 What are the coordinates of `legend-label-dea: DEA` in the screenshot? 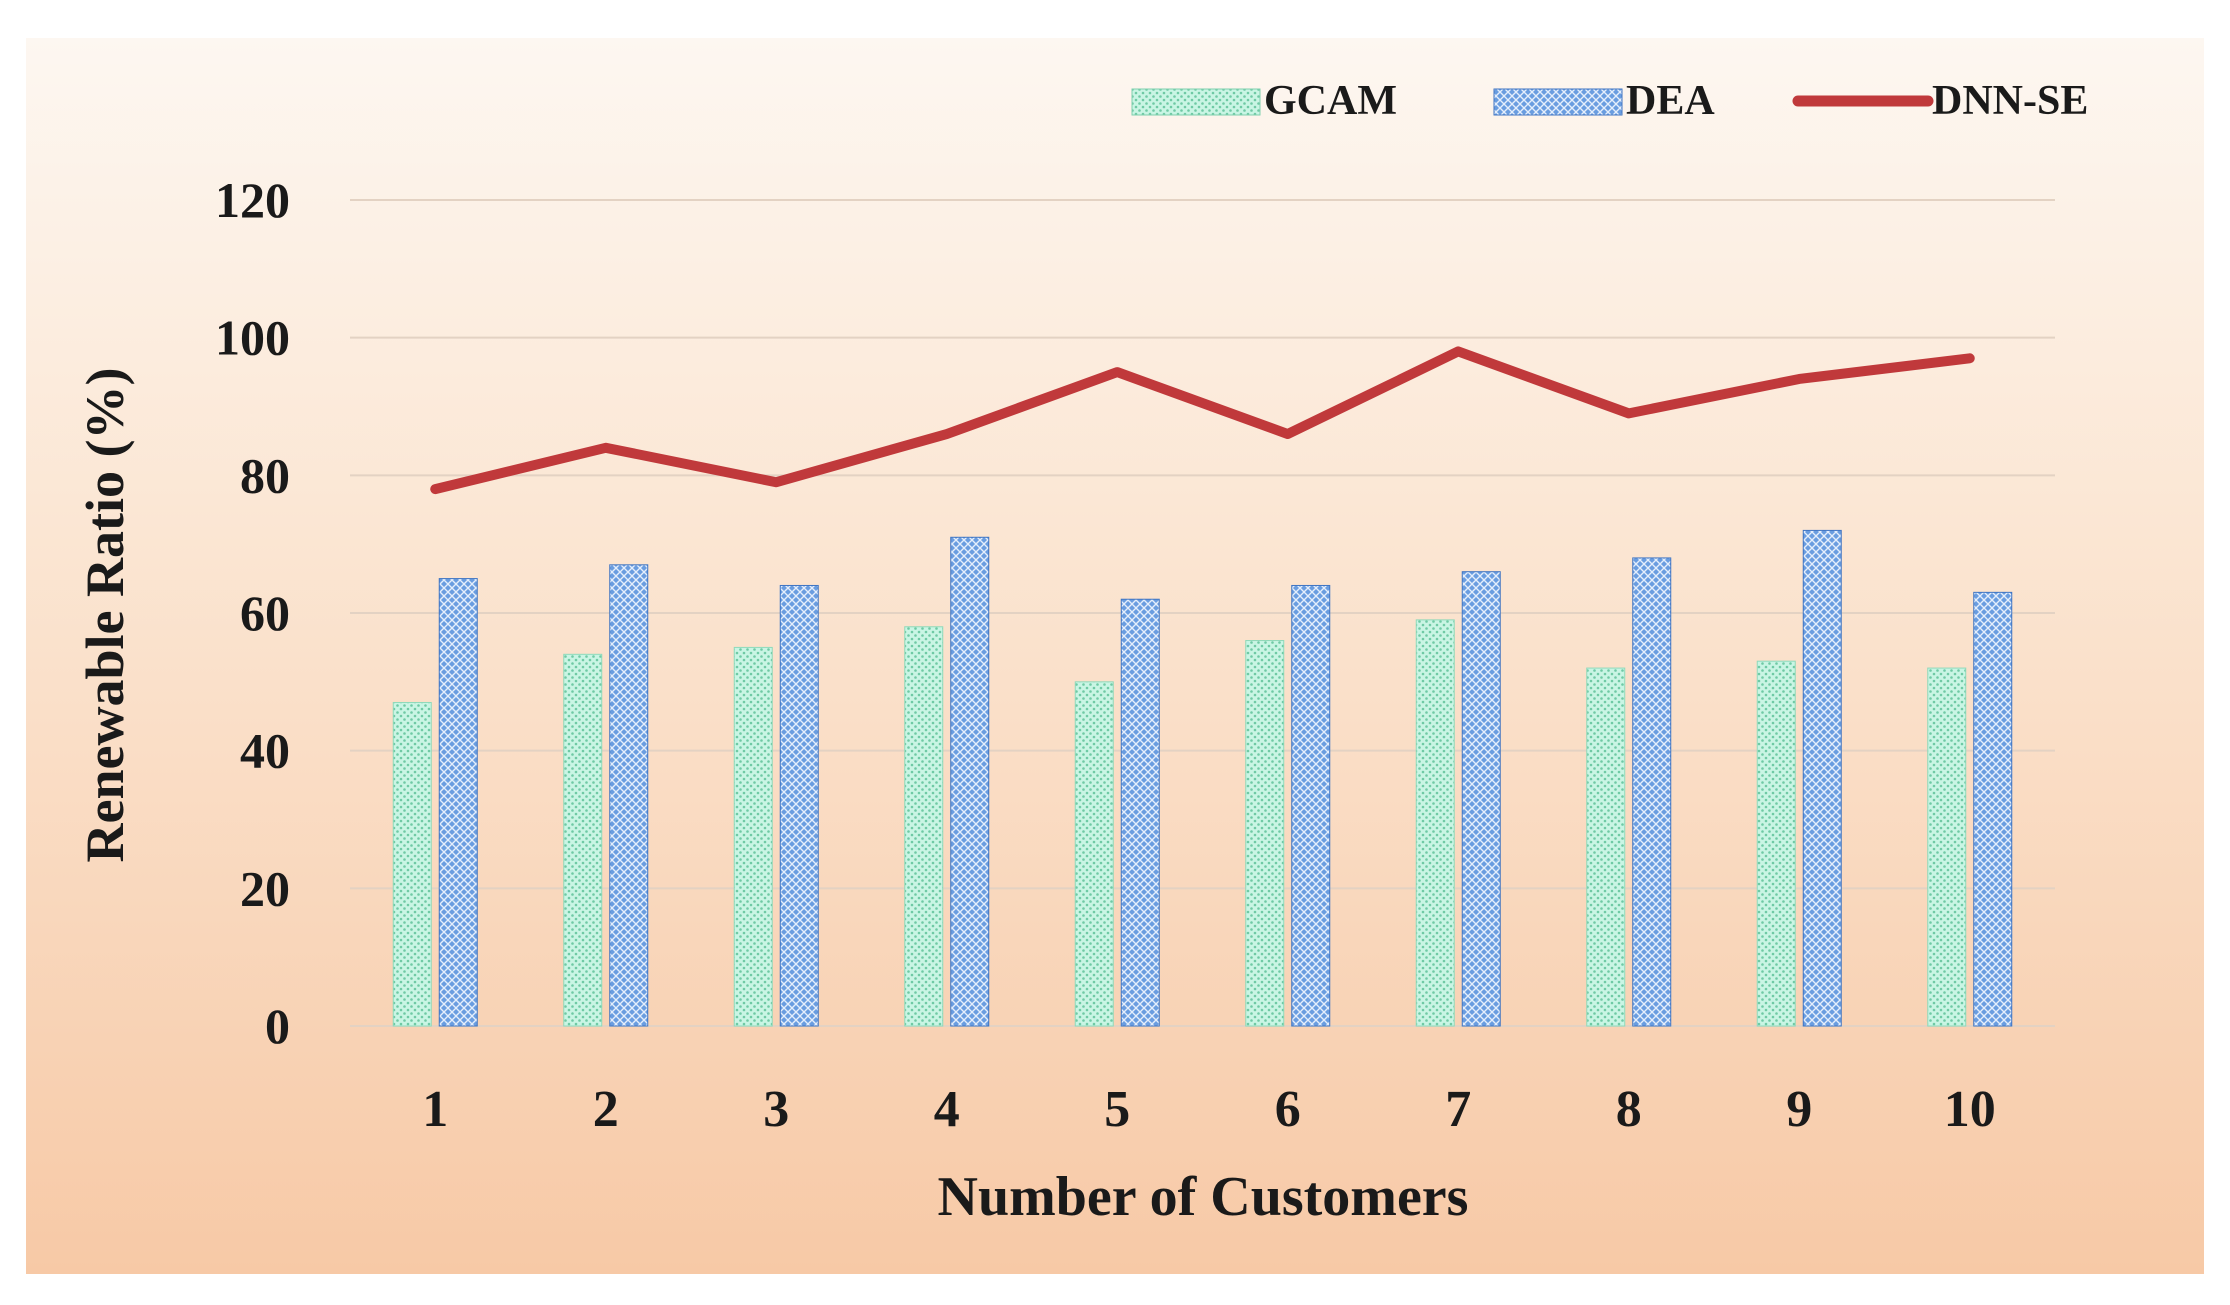 It's located at (1670, 101).